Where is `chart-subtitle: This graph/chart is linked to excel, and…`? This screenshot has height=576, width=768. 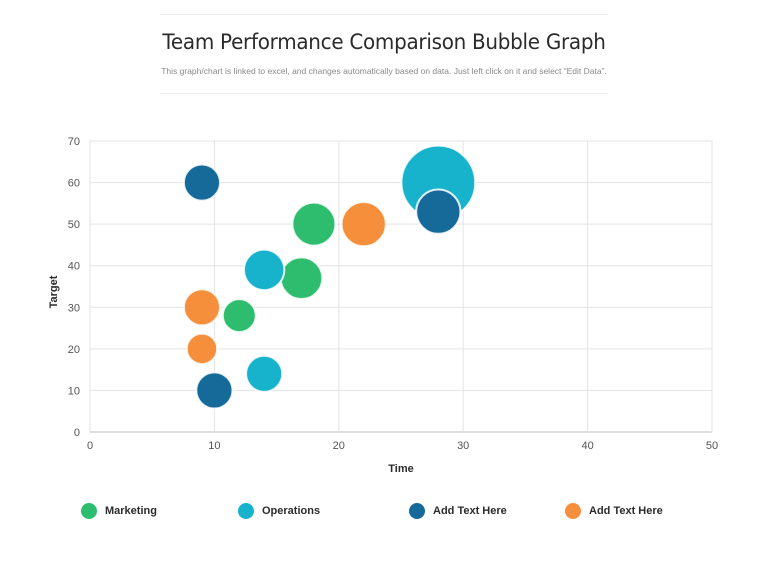 chart-subtitle: This graph/chart is linked to excel, and… is located at coordinates (384, 71).